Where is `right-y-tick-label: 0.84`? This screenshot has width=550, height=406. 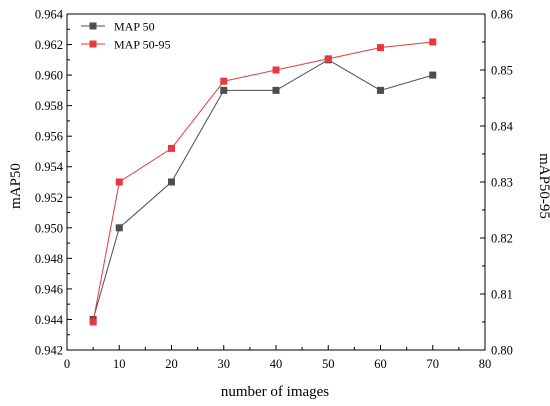 right-y-tick-label: 0.84 is located at coordinates (502, 127).